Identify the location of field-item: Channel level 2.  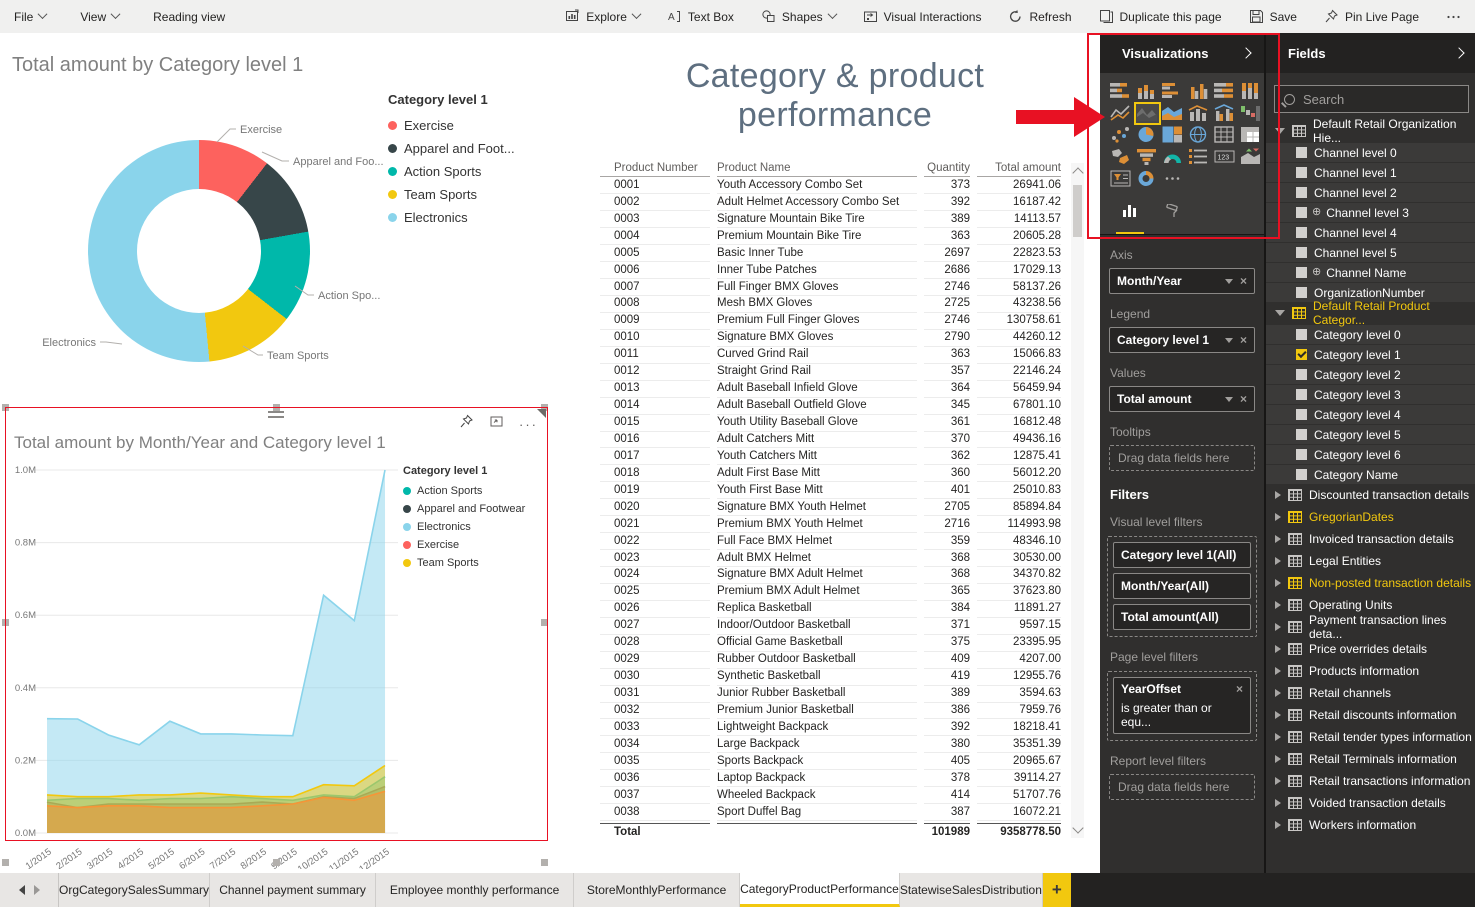
(1370, 192).